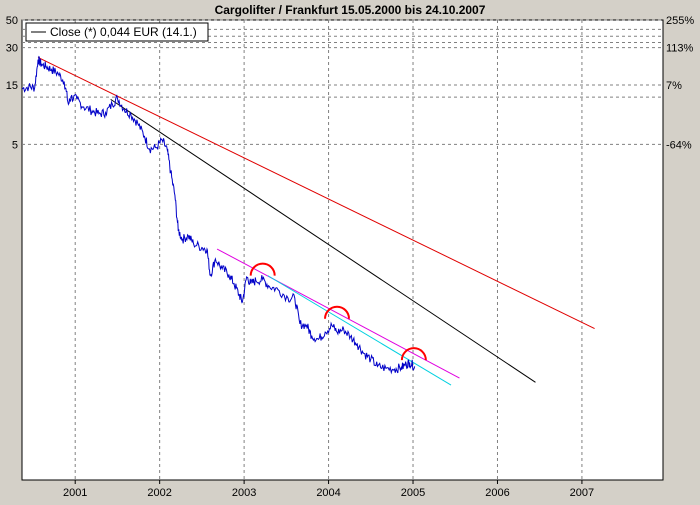 The image size is (700, 505). What do you see at coordinates (244, 493) in the screenshot?
I see `x-tick-label: 2003` at bounding box center [244, 493].